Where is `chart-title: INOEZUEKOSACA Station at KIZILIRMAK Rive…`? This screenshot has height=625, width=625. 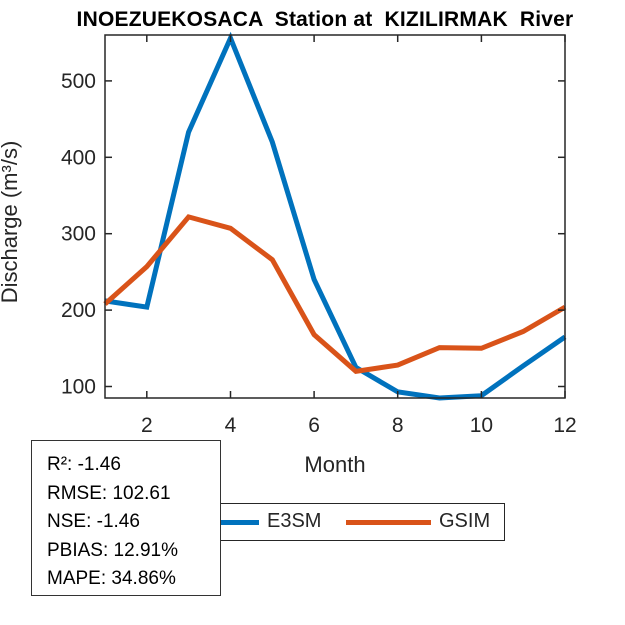
chart-title: INOEZUEKOSACA Station at KIZILIRMAK Rive… is located at coordinates (325, 19).